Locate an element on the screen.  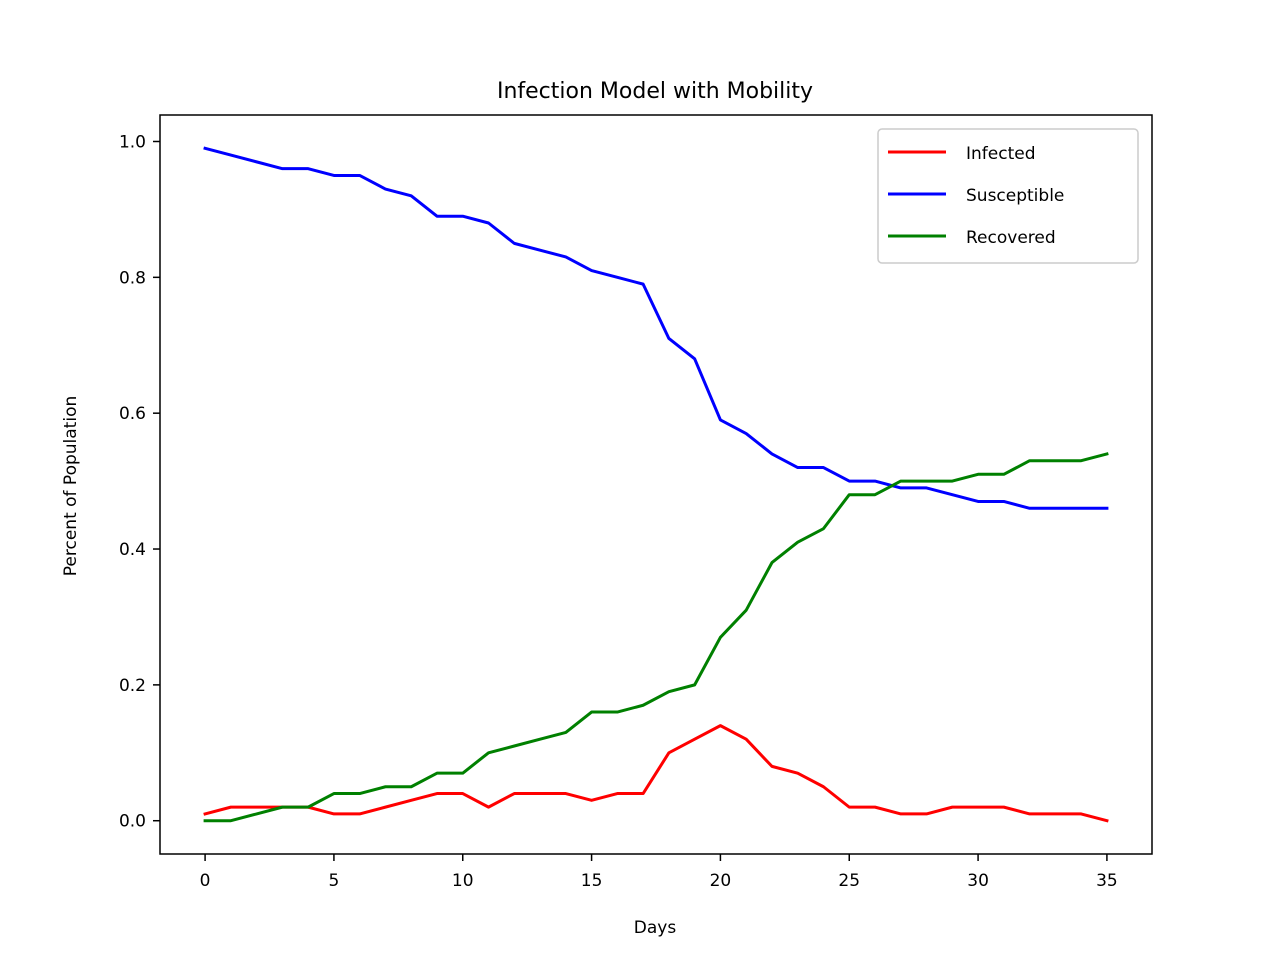
y-axis-label: Percent of Population is located at coordinates (71, 486).